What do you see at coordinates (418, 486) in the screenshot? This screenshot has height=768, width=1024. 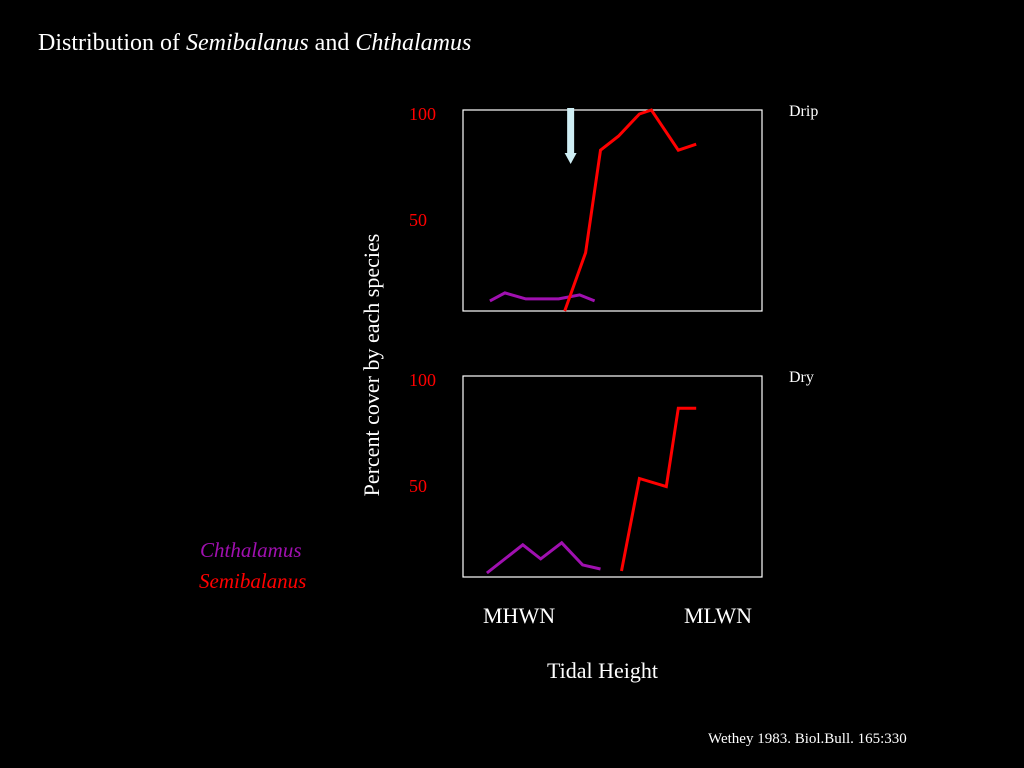 I see `panel-2-y-tick-50: 50` at bounding box center [418, 486].